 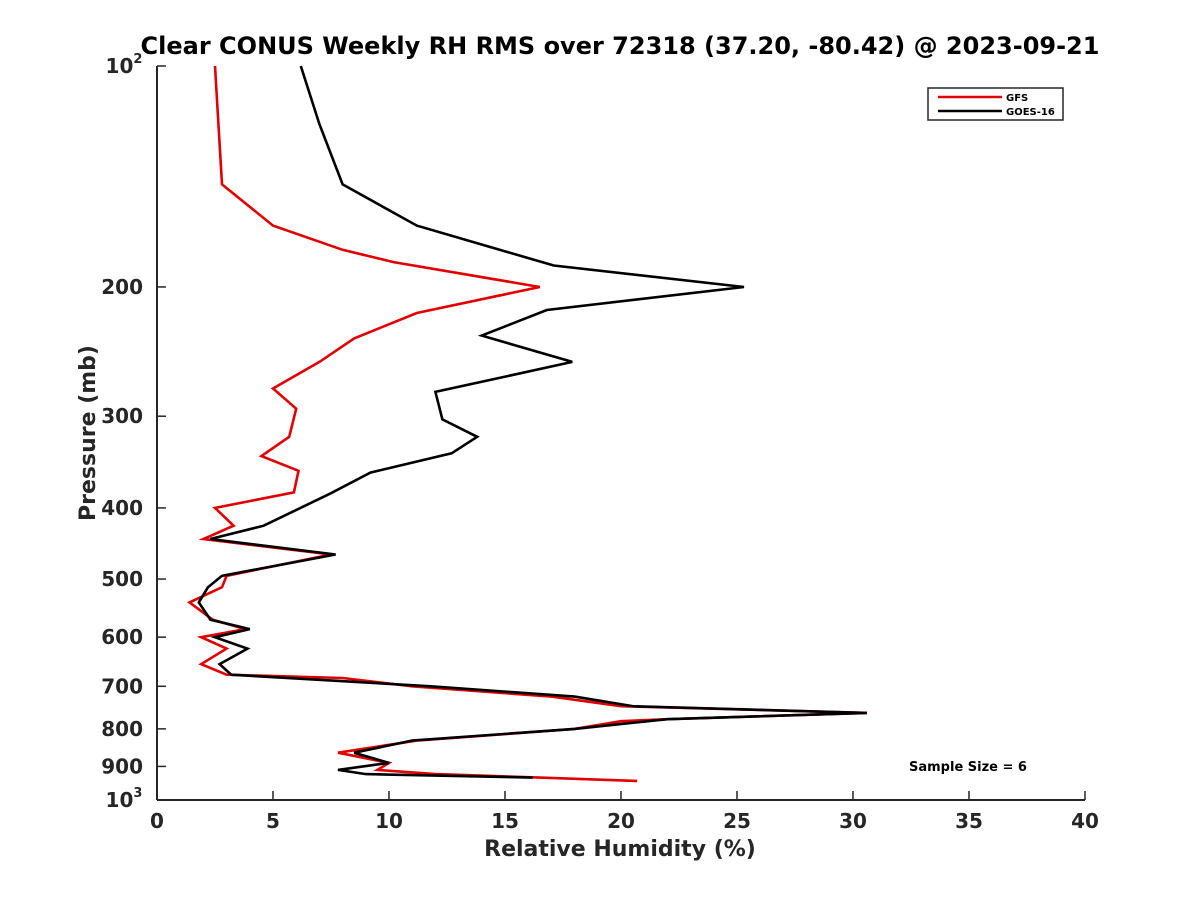 What do you see at coordinates (122, 416) in the screenshot?
I see `y-tick-label: 300` at bounding box center [122, 416].